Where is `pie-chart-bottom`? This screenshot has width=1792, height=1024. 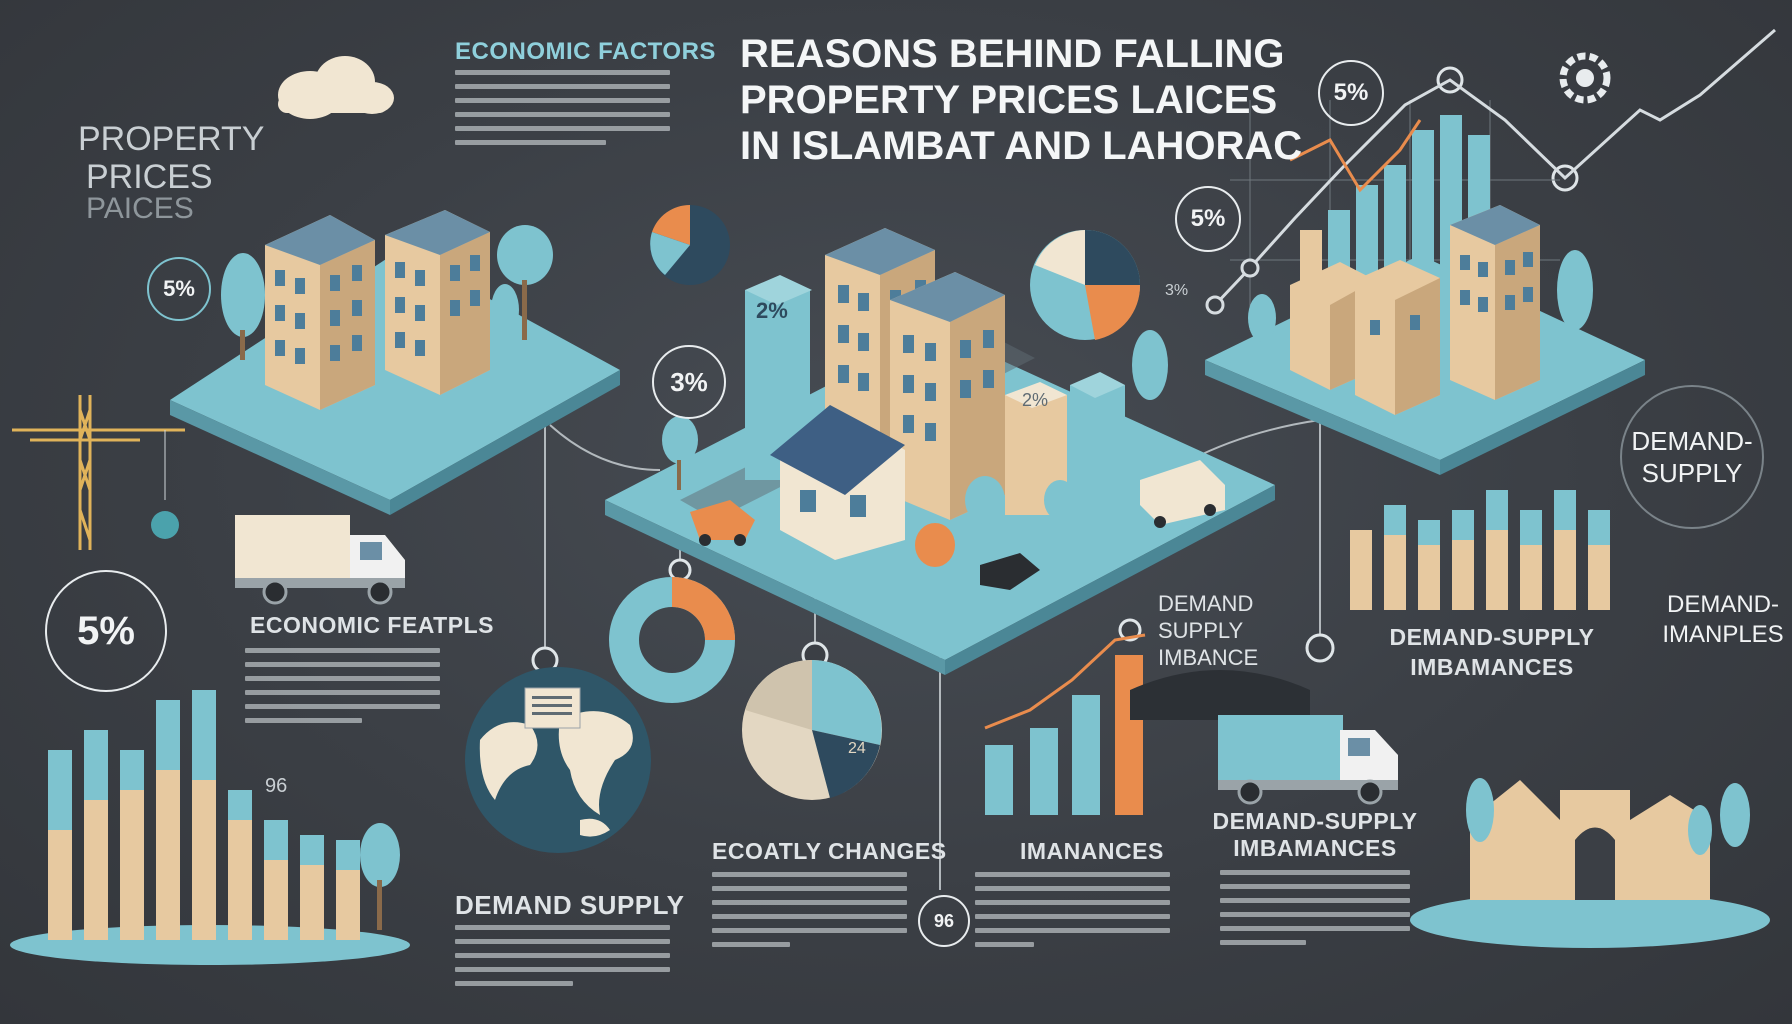
pie-chart-bottom is located at coordinates (812, 730).